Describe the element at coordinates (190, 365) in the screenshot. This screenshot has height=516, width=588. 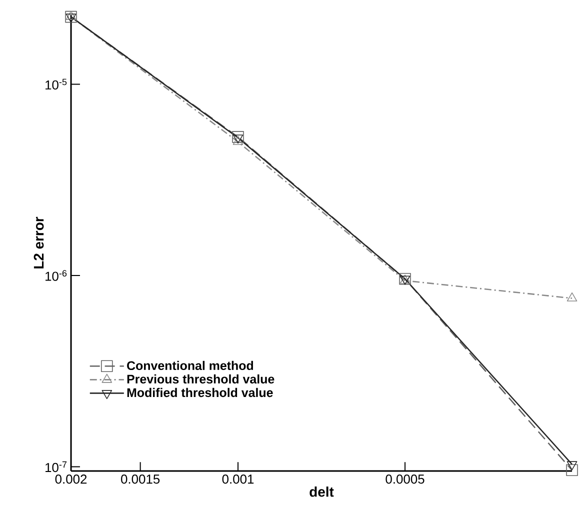
I see `legend-label: Conventional method` at that location.